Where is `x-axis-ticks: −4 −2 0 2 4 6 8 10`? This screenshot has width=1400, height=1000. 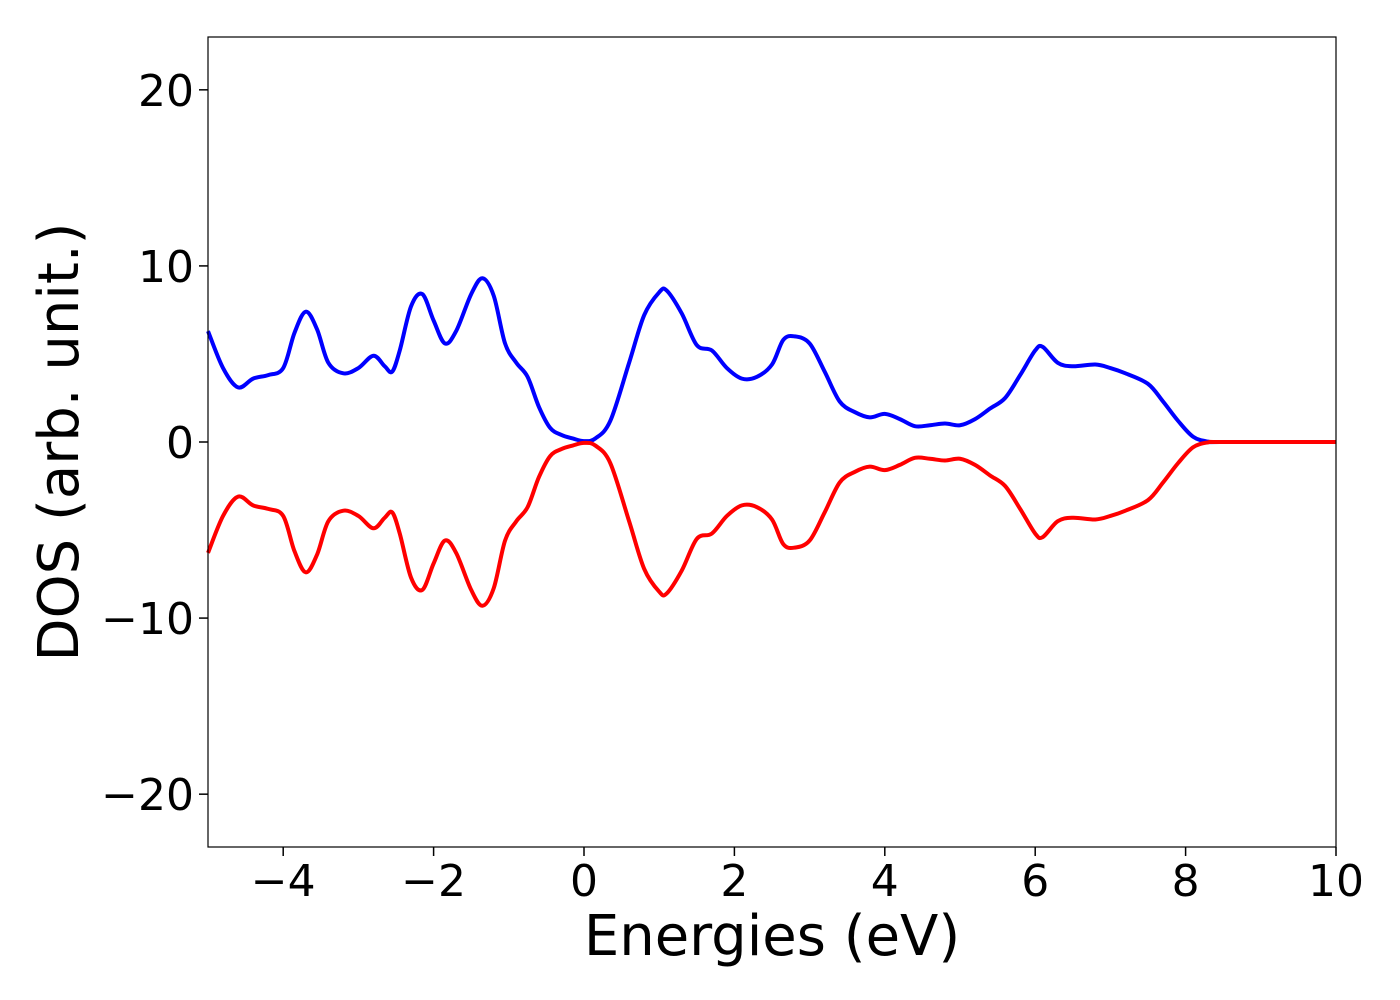
x-axis-ticks: −4 −2 0 2 4 6 8 10 is located at coordinates (807, 877).